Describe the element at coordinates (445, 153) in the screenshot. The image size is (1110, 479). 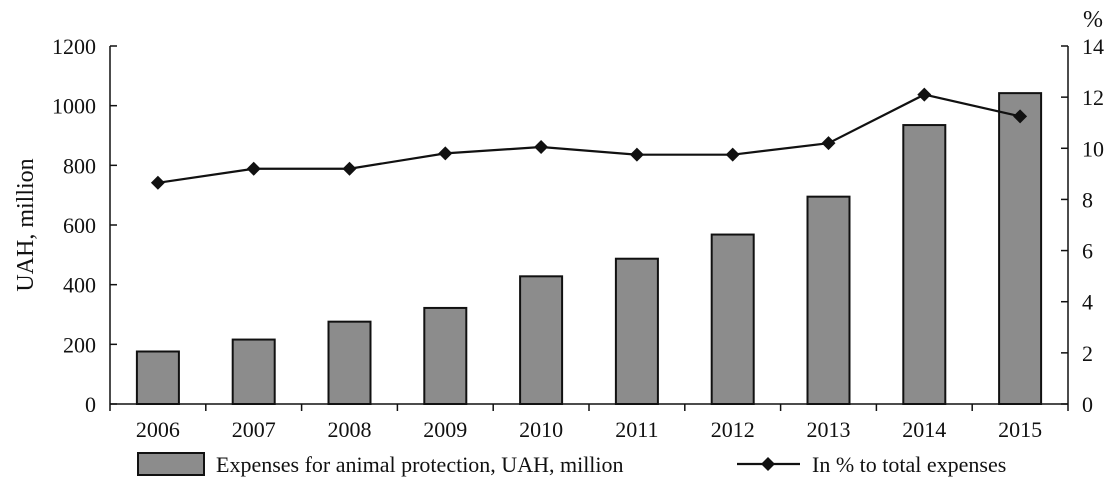
I see `point-2009` at that location.